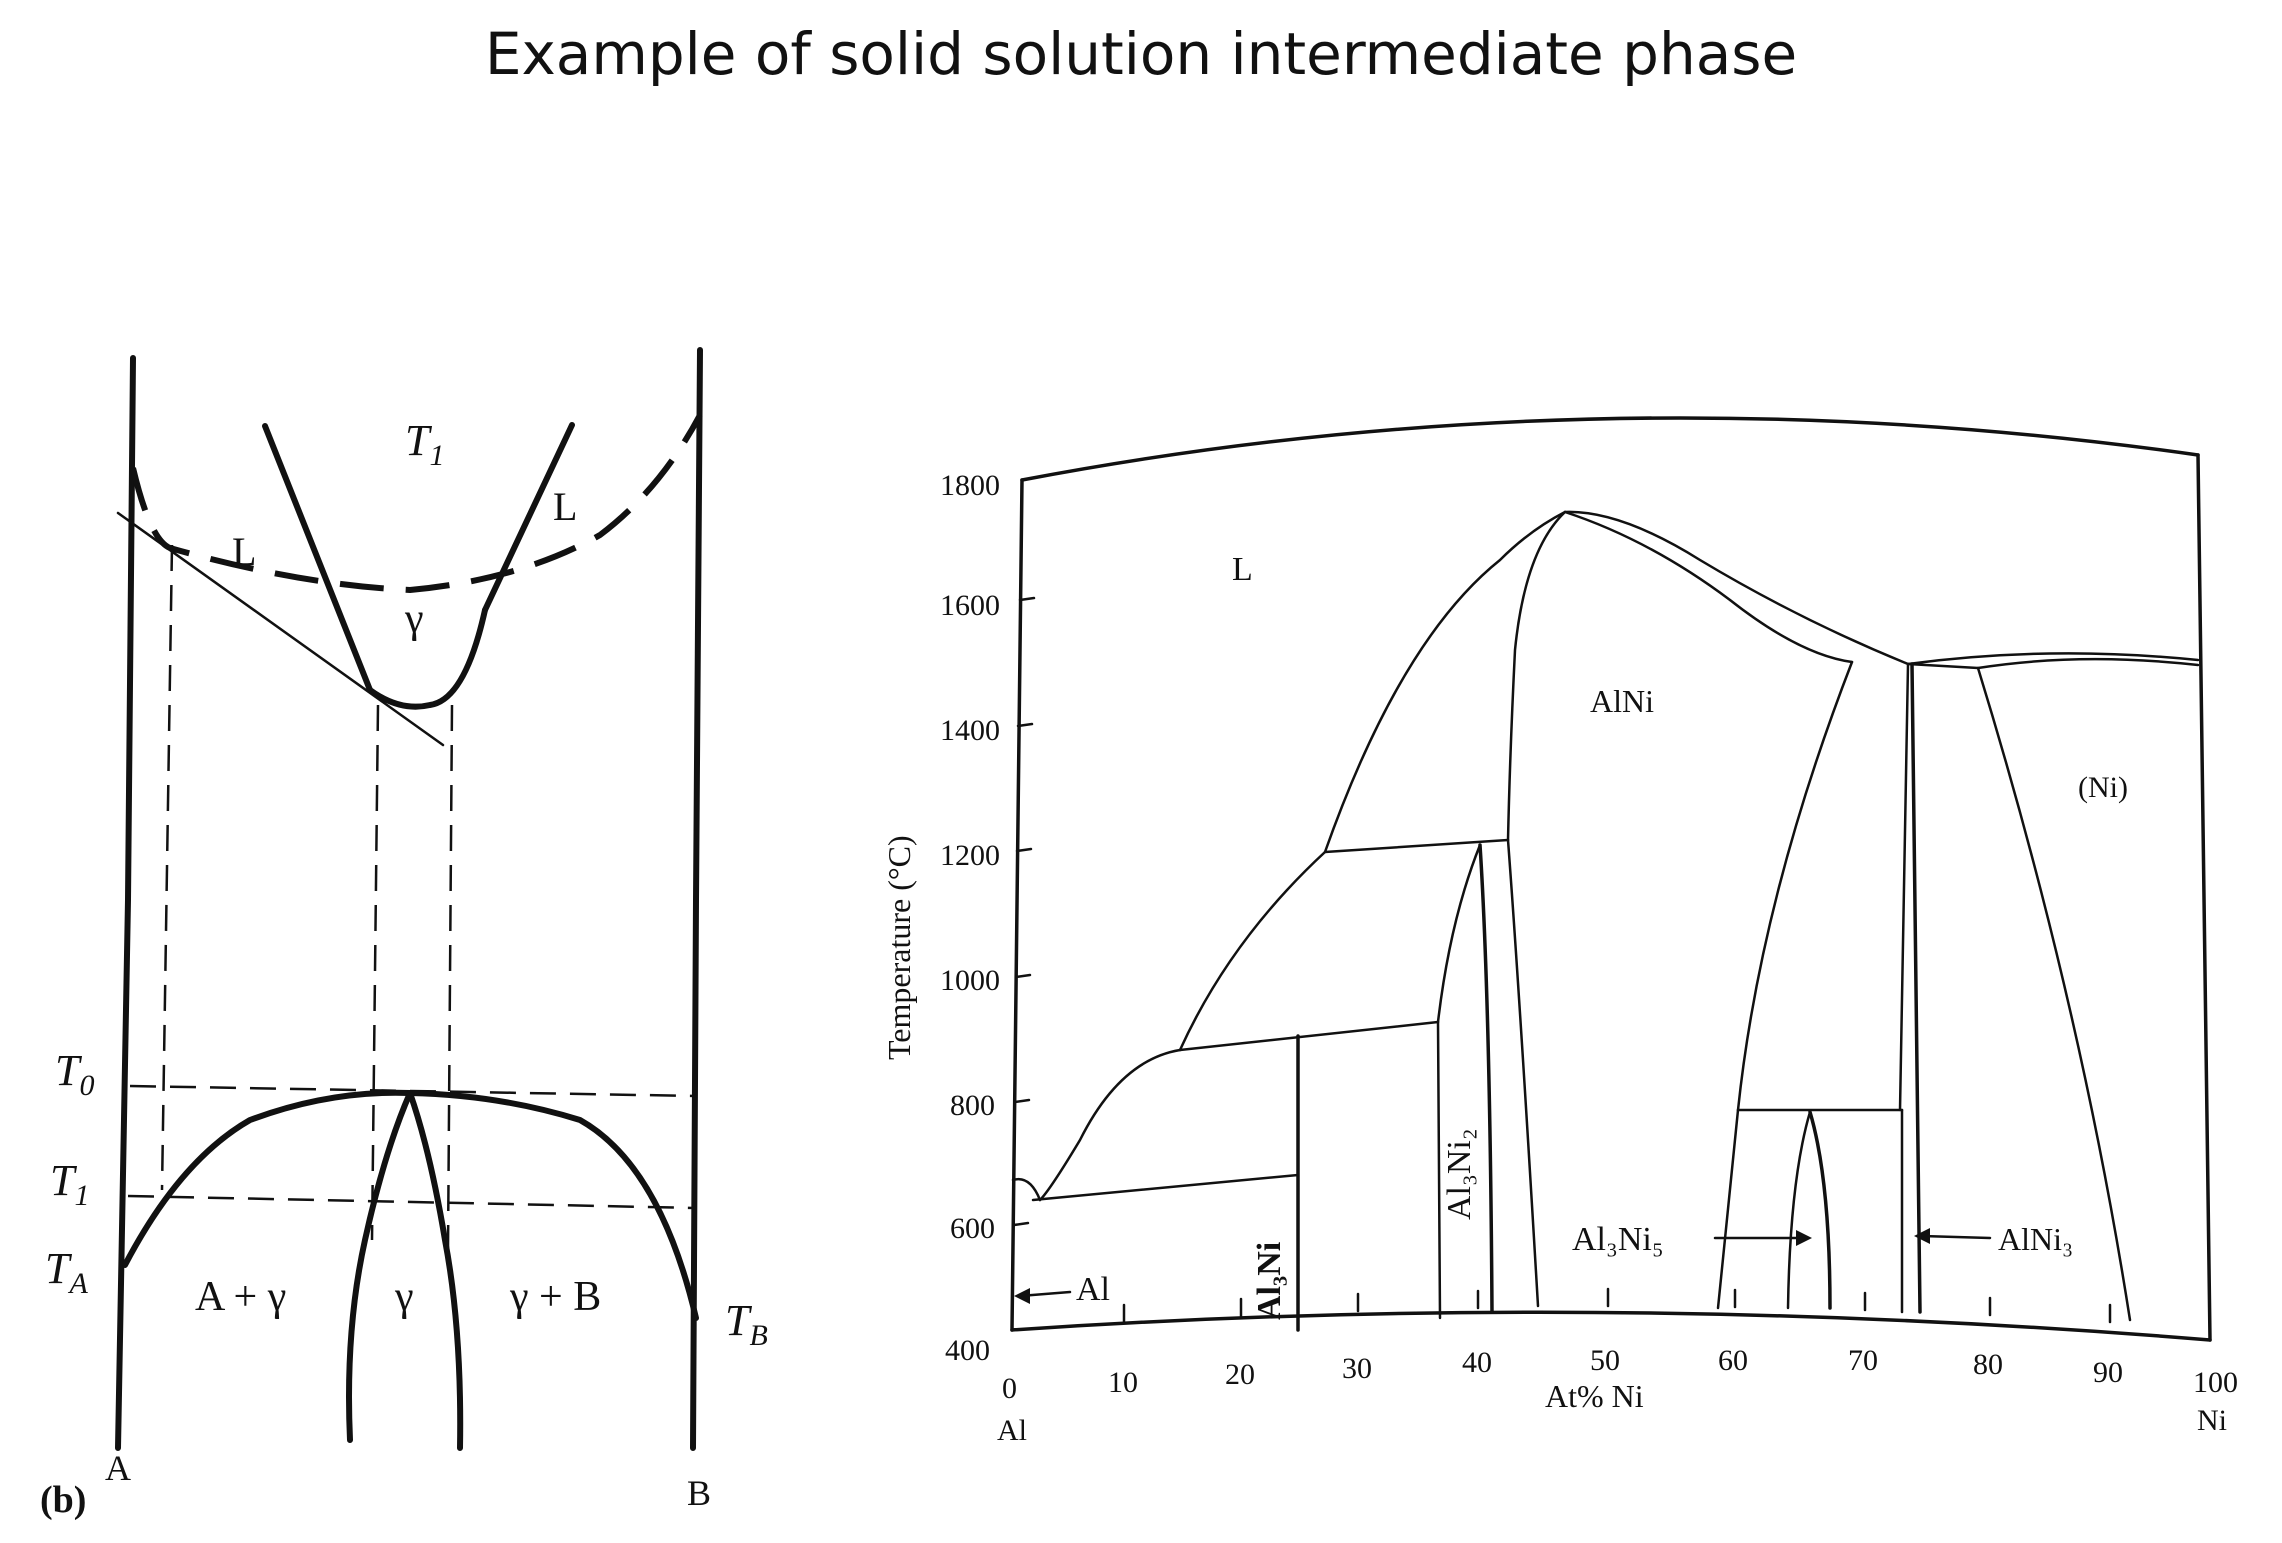 The width and height of the screenshot is (2282, 1543). I want to click on frame-top, so click(1610, 449).